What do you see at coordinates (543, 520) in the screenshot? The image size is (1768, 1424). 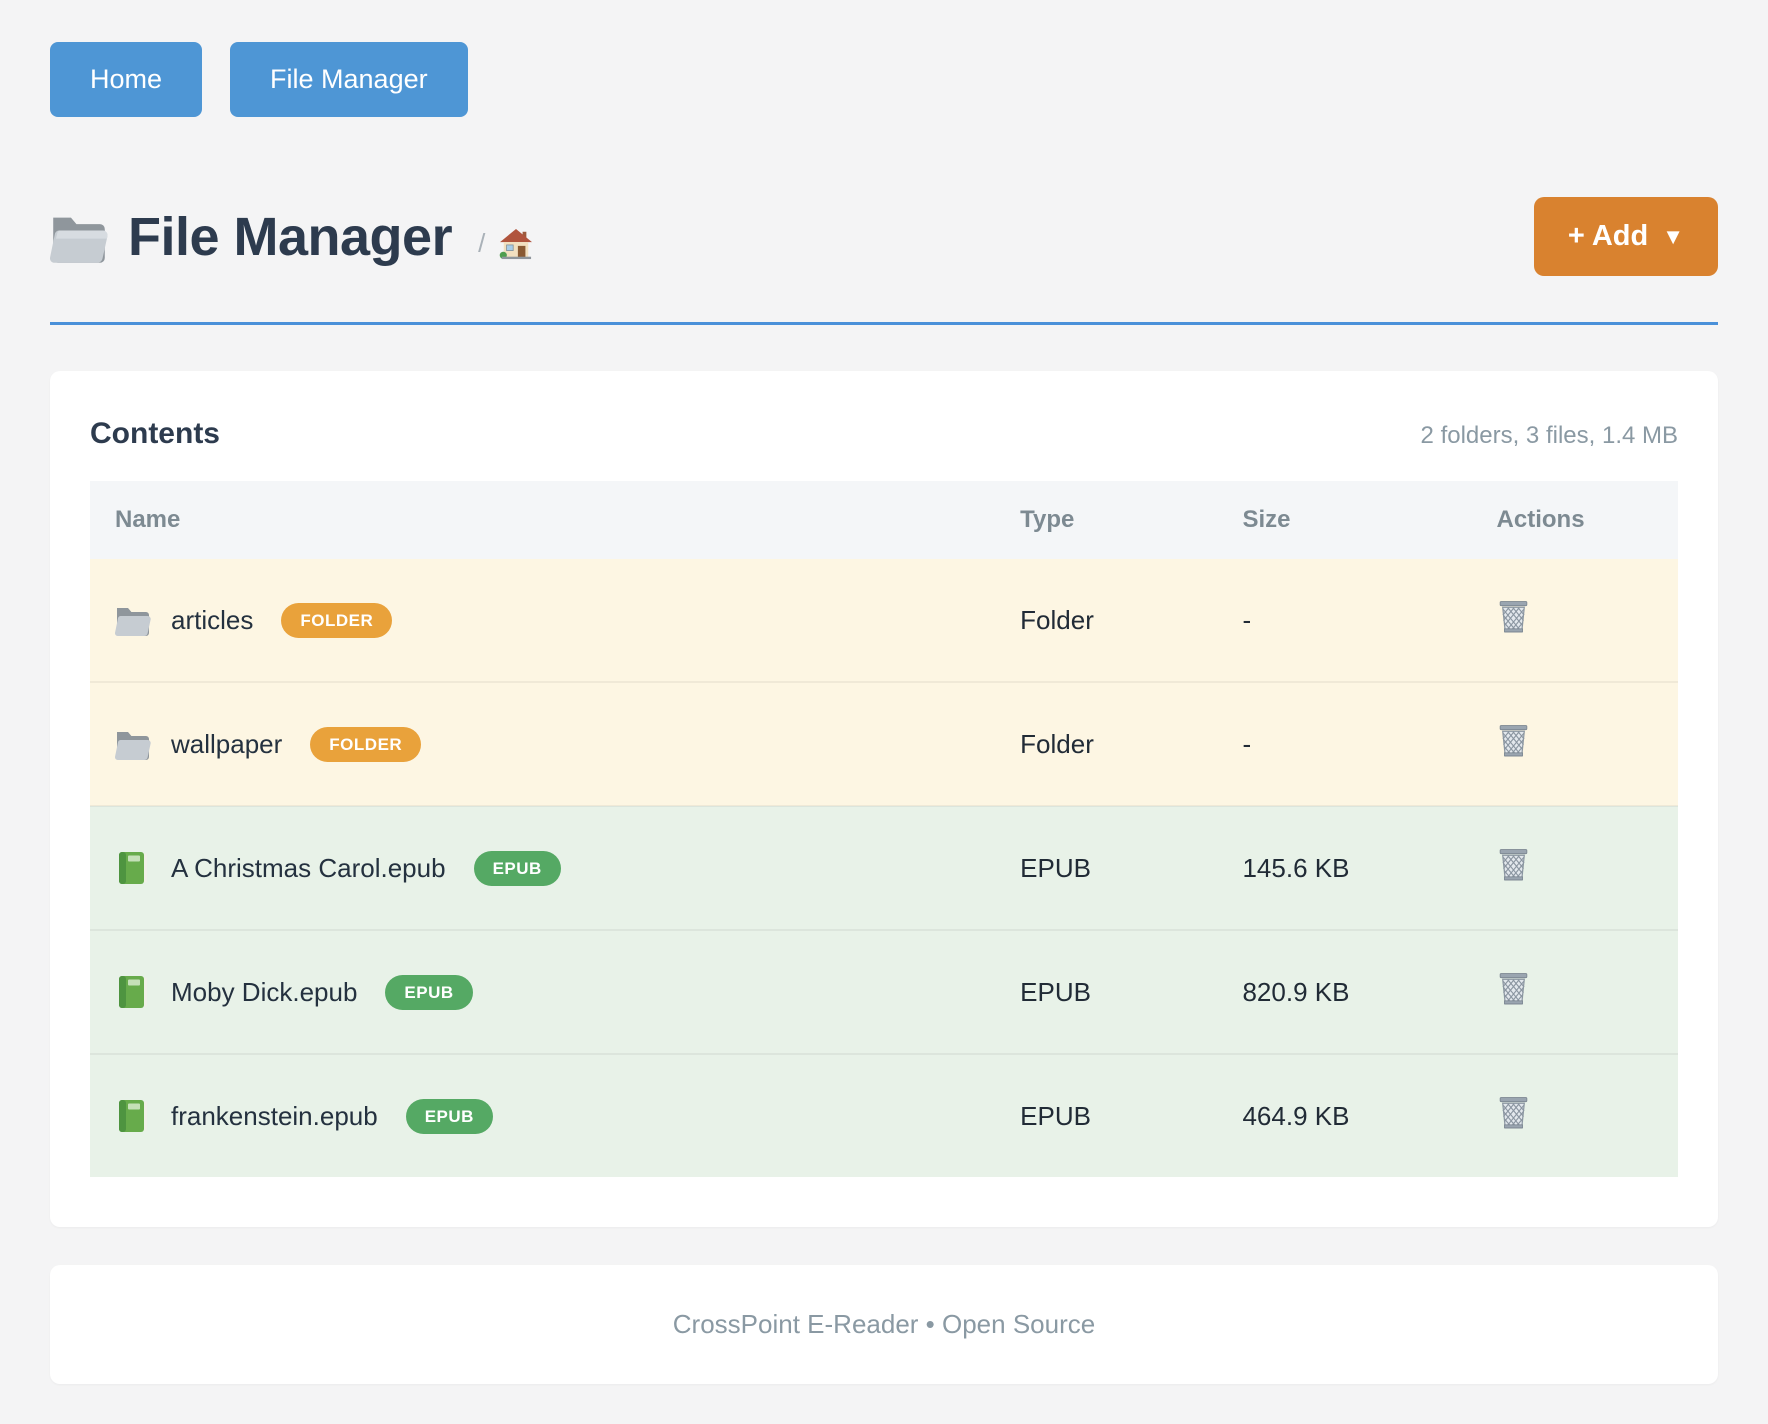 I see `column-header-name: Name` at bounding box center [543, 520].